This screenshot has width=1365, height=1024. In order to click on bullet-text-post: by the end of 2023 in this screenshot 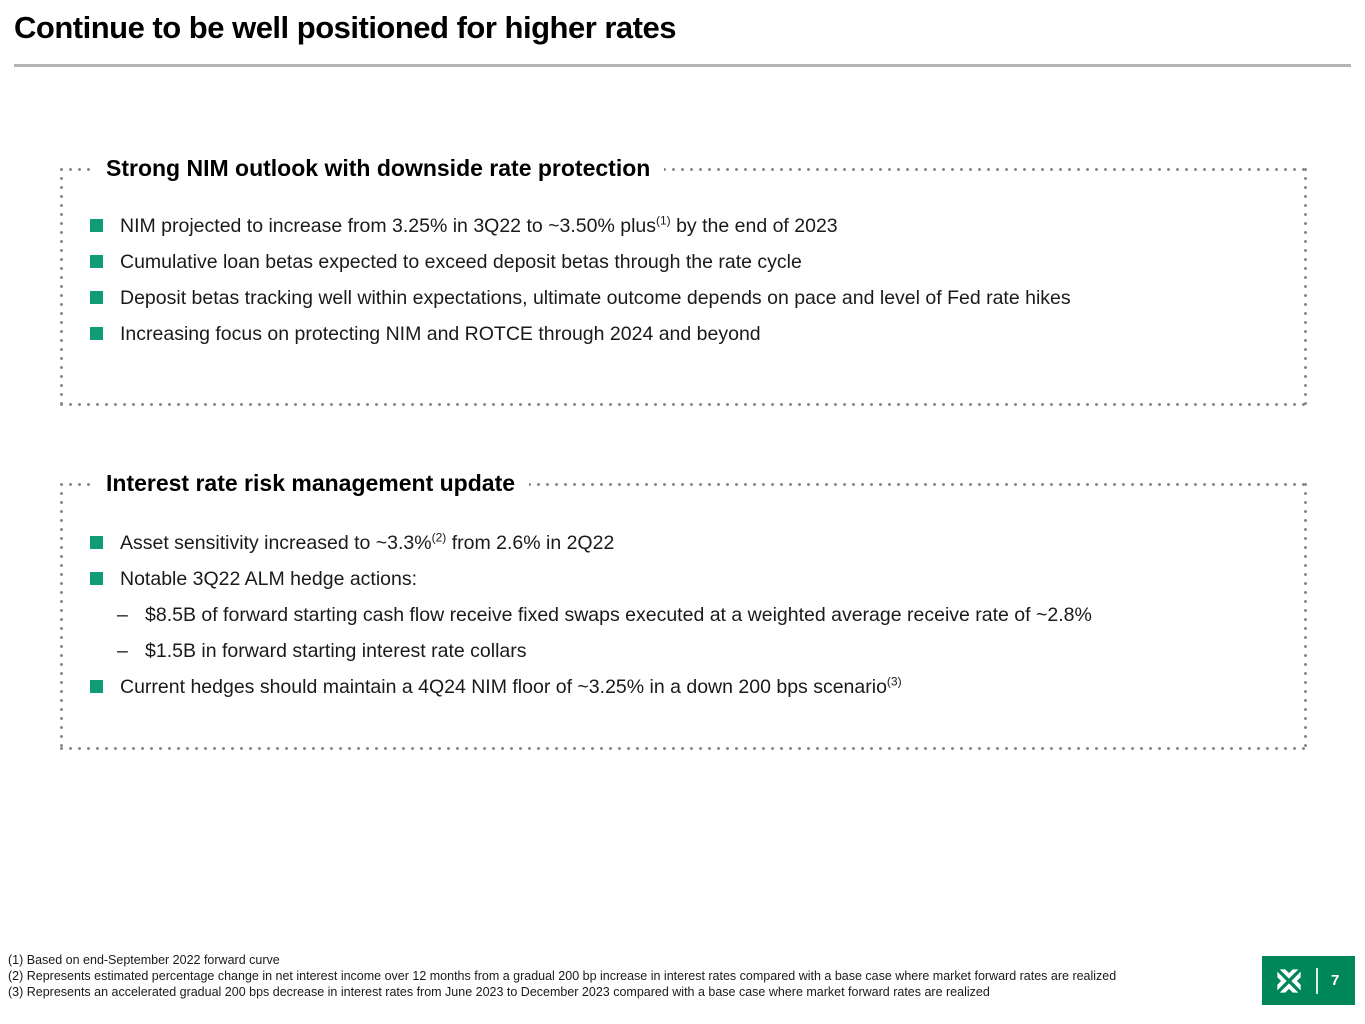, I will do `click(754, 226)`.